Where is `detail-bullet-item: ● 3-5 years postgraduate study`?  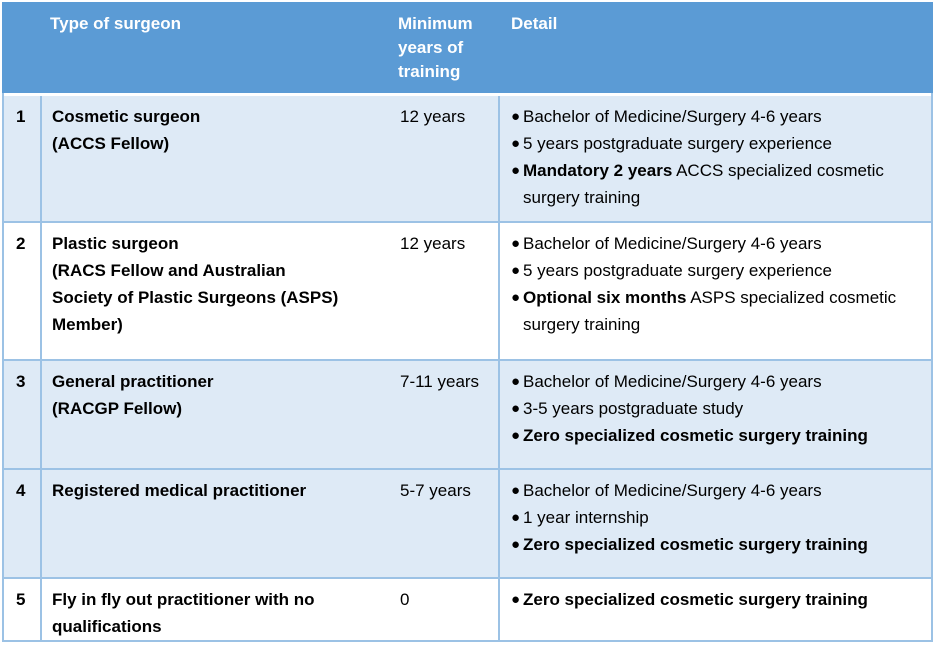
detail-bullet-item: ● 3-5 years postgraduate study is located at coordinates (711, 408).